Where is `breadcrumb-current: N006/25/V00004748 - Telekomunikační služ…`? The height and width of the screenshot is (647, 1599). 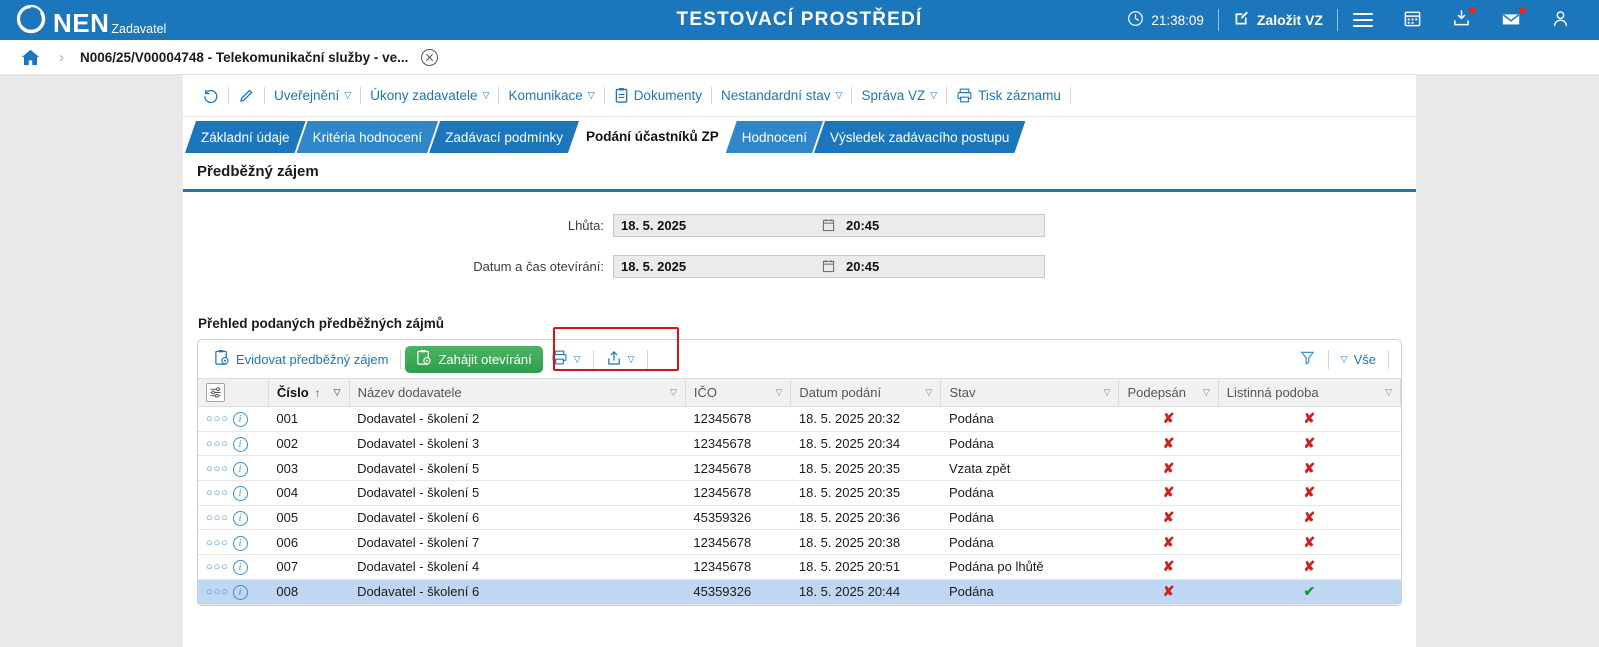
breadcrumb-current: N006/25/V00004748 - Telekomunikační služ… is located at coordinates (244, 57).